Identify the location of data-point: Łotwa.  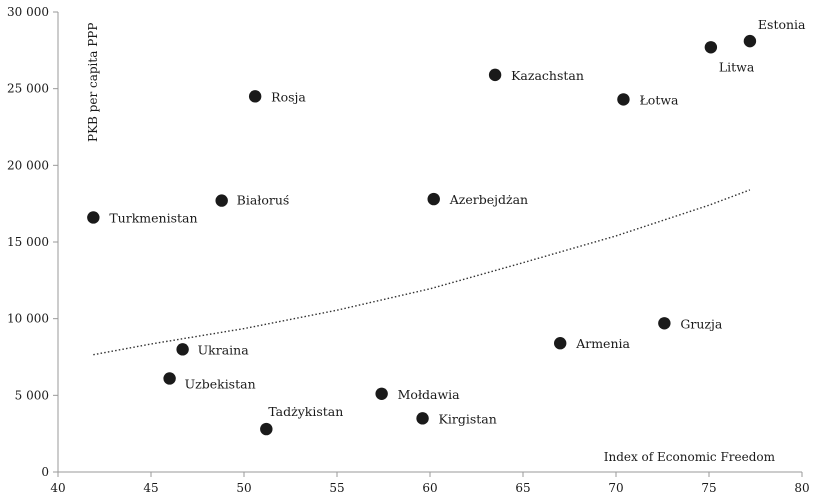
(648, 99).